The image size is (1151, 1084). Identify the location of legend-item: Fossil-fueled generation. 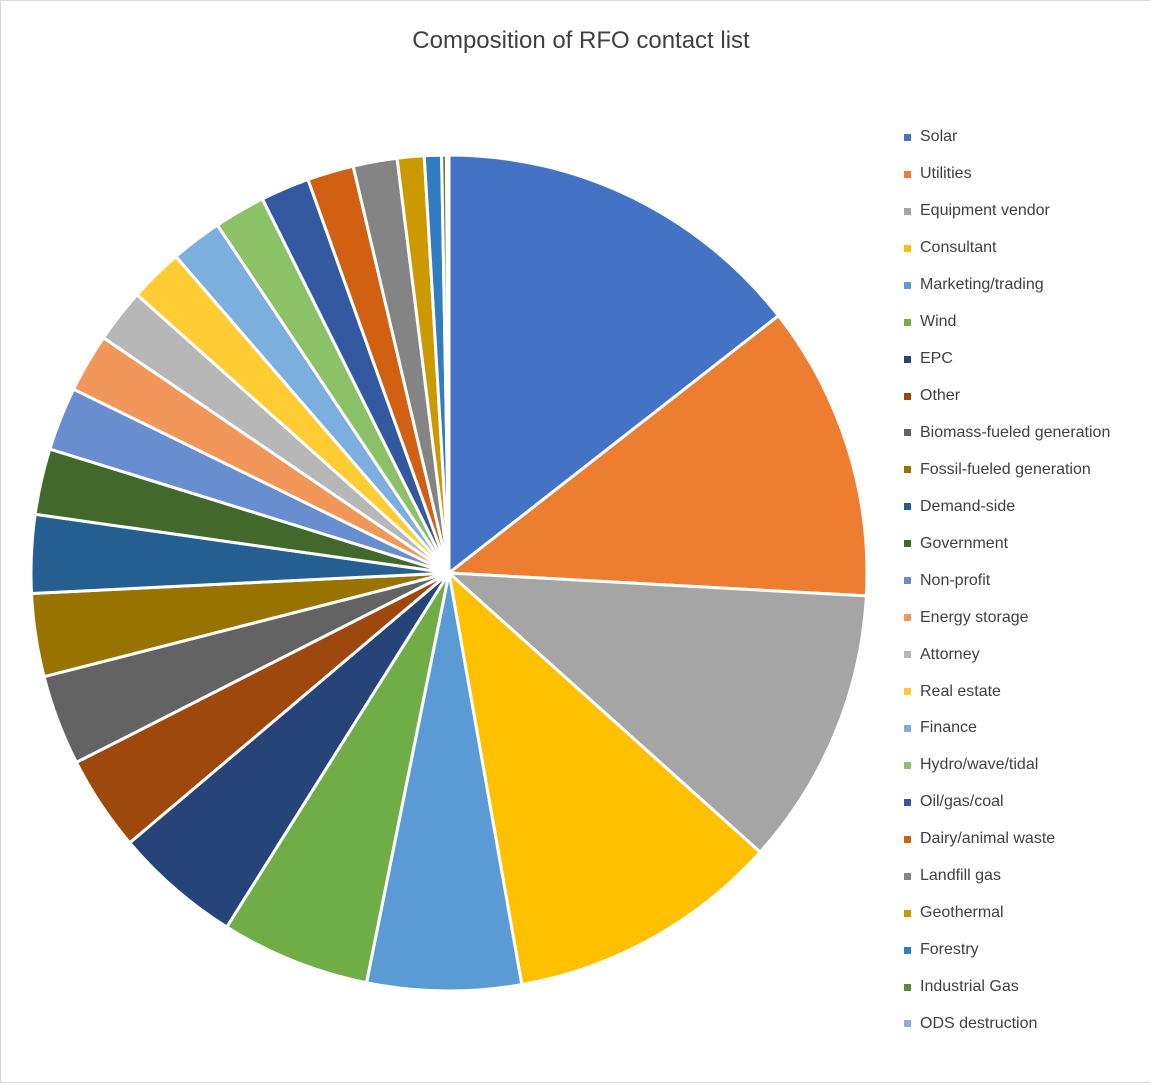
(1007, 469).